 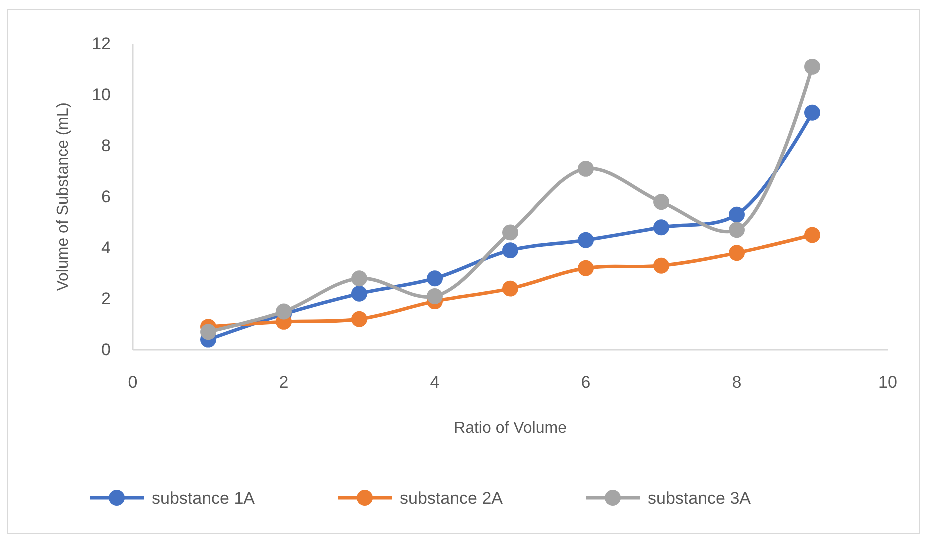 I want to click on y-tick-label: 10, so click(x=101, y=94).